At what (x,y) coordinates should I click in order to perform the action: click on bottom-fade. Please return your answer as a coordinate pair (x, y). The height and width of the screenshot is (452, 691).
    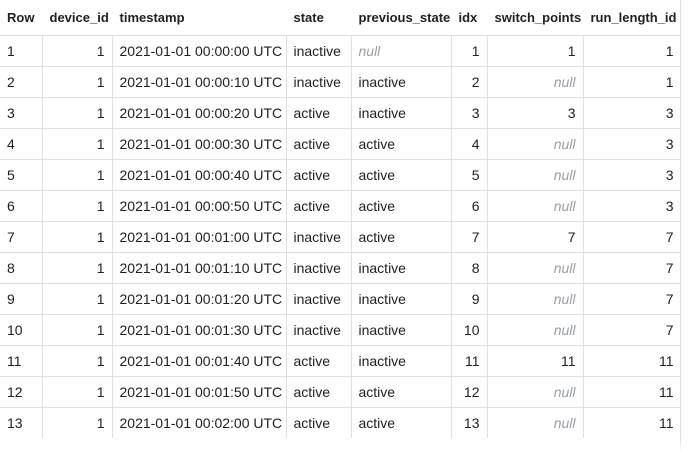
    Looking at the image, I should click on (345, 446).